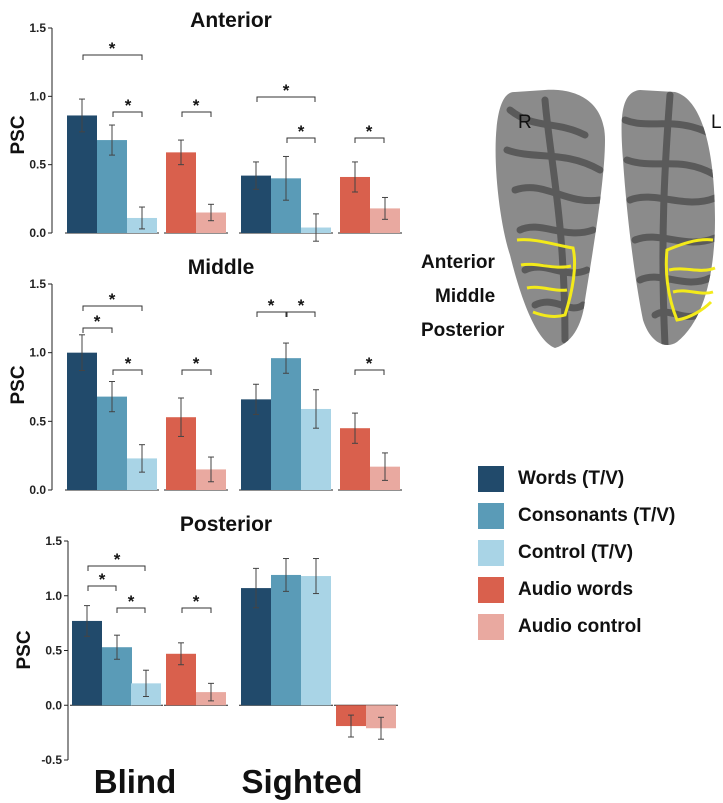 This screenshot has height=803, width=723. I want to click on group-label-sighted: Sighted, so click(302, 781).